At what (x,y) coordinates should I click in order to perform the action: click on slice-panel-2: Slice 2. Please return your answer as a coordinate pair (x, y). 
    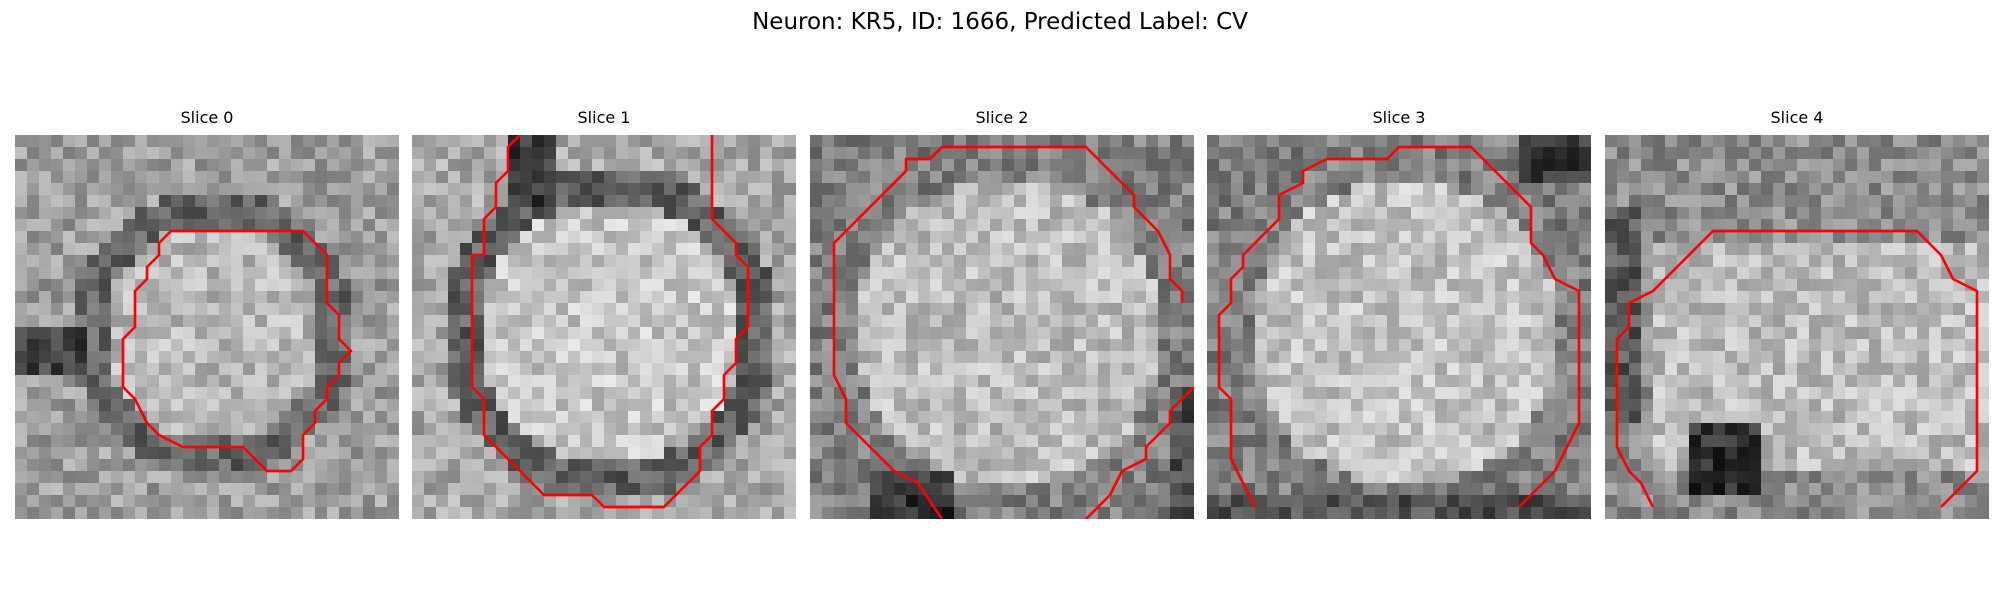
    Looking at the image, I should click on (1002, 313).